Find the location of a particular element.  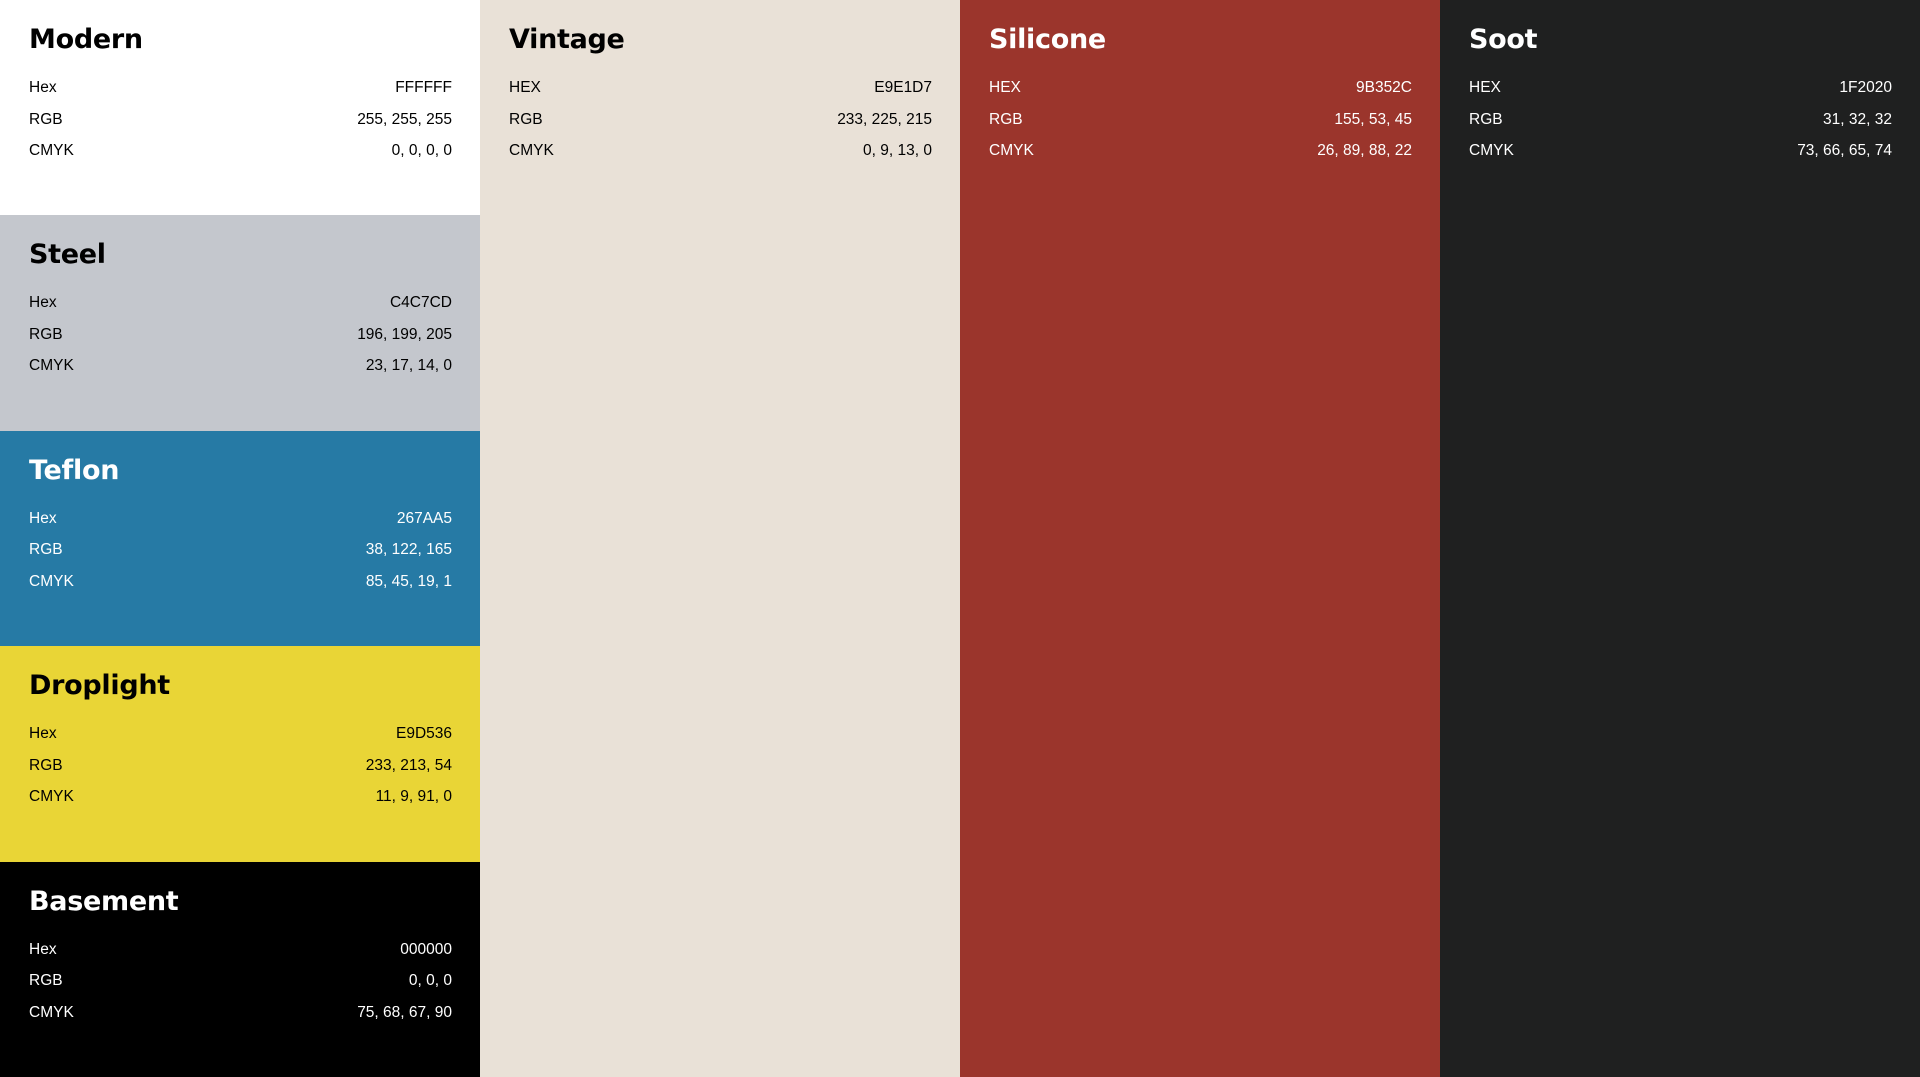

rgb-row: RGB 38, 122, 165 is located at coordinates (240, 550).